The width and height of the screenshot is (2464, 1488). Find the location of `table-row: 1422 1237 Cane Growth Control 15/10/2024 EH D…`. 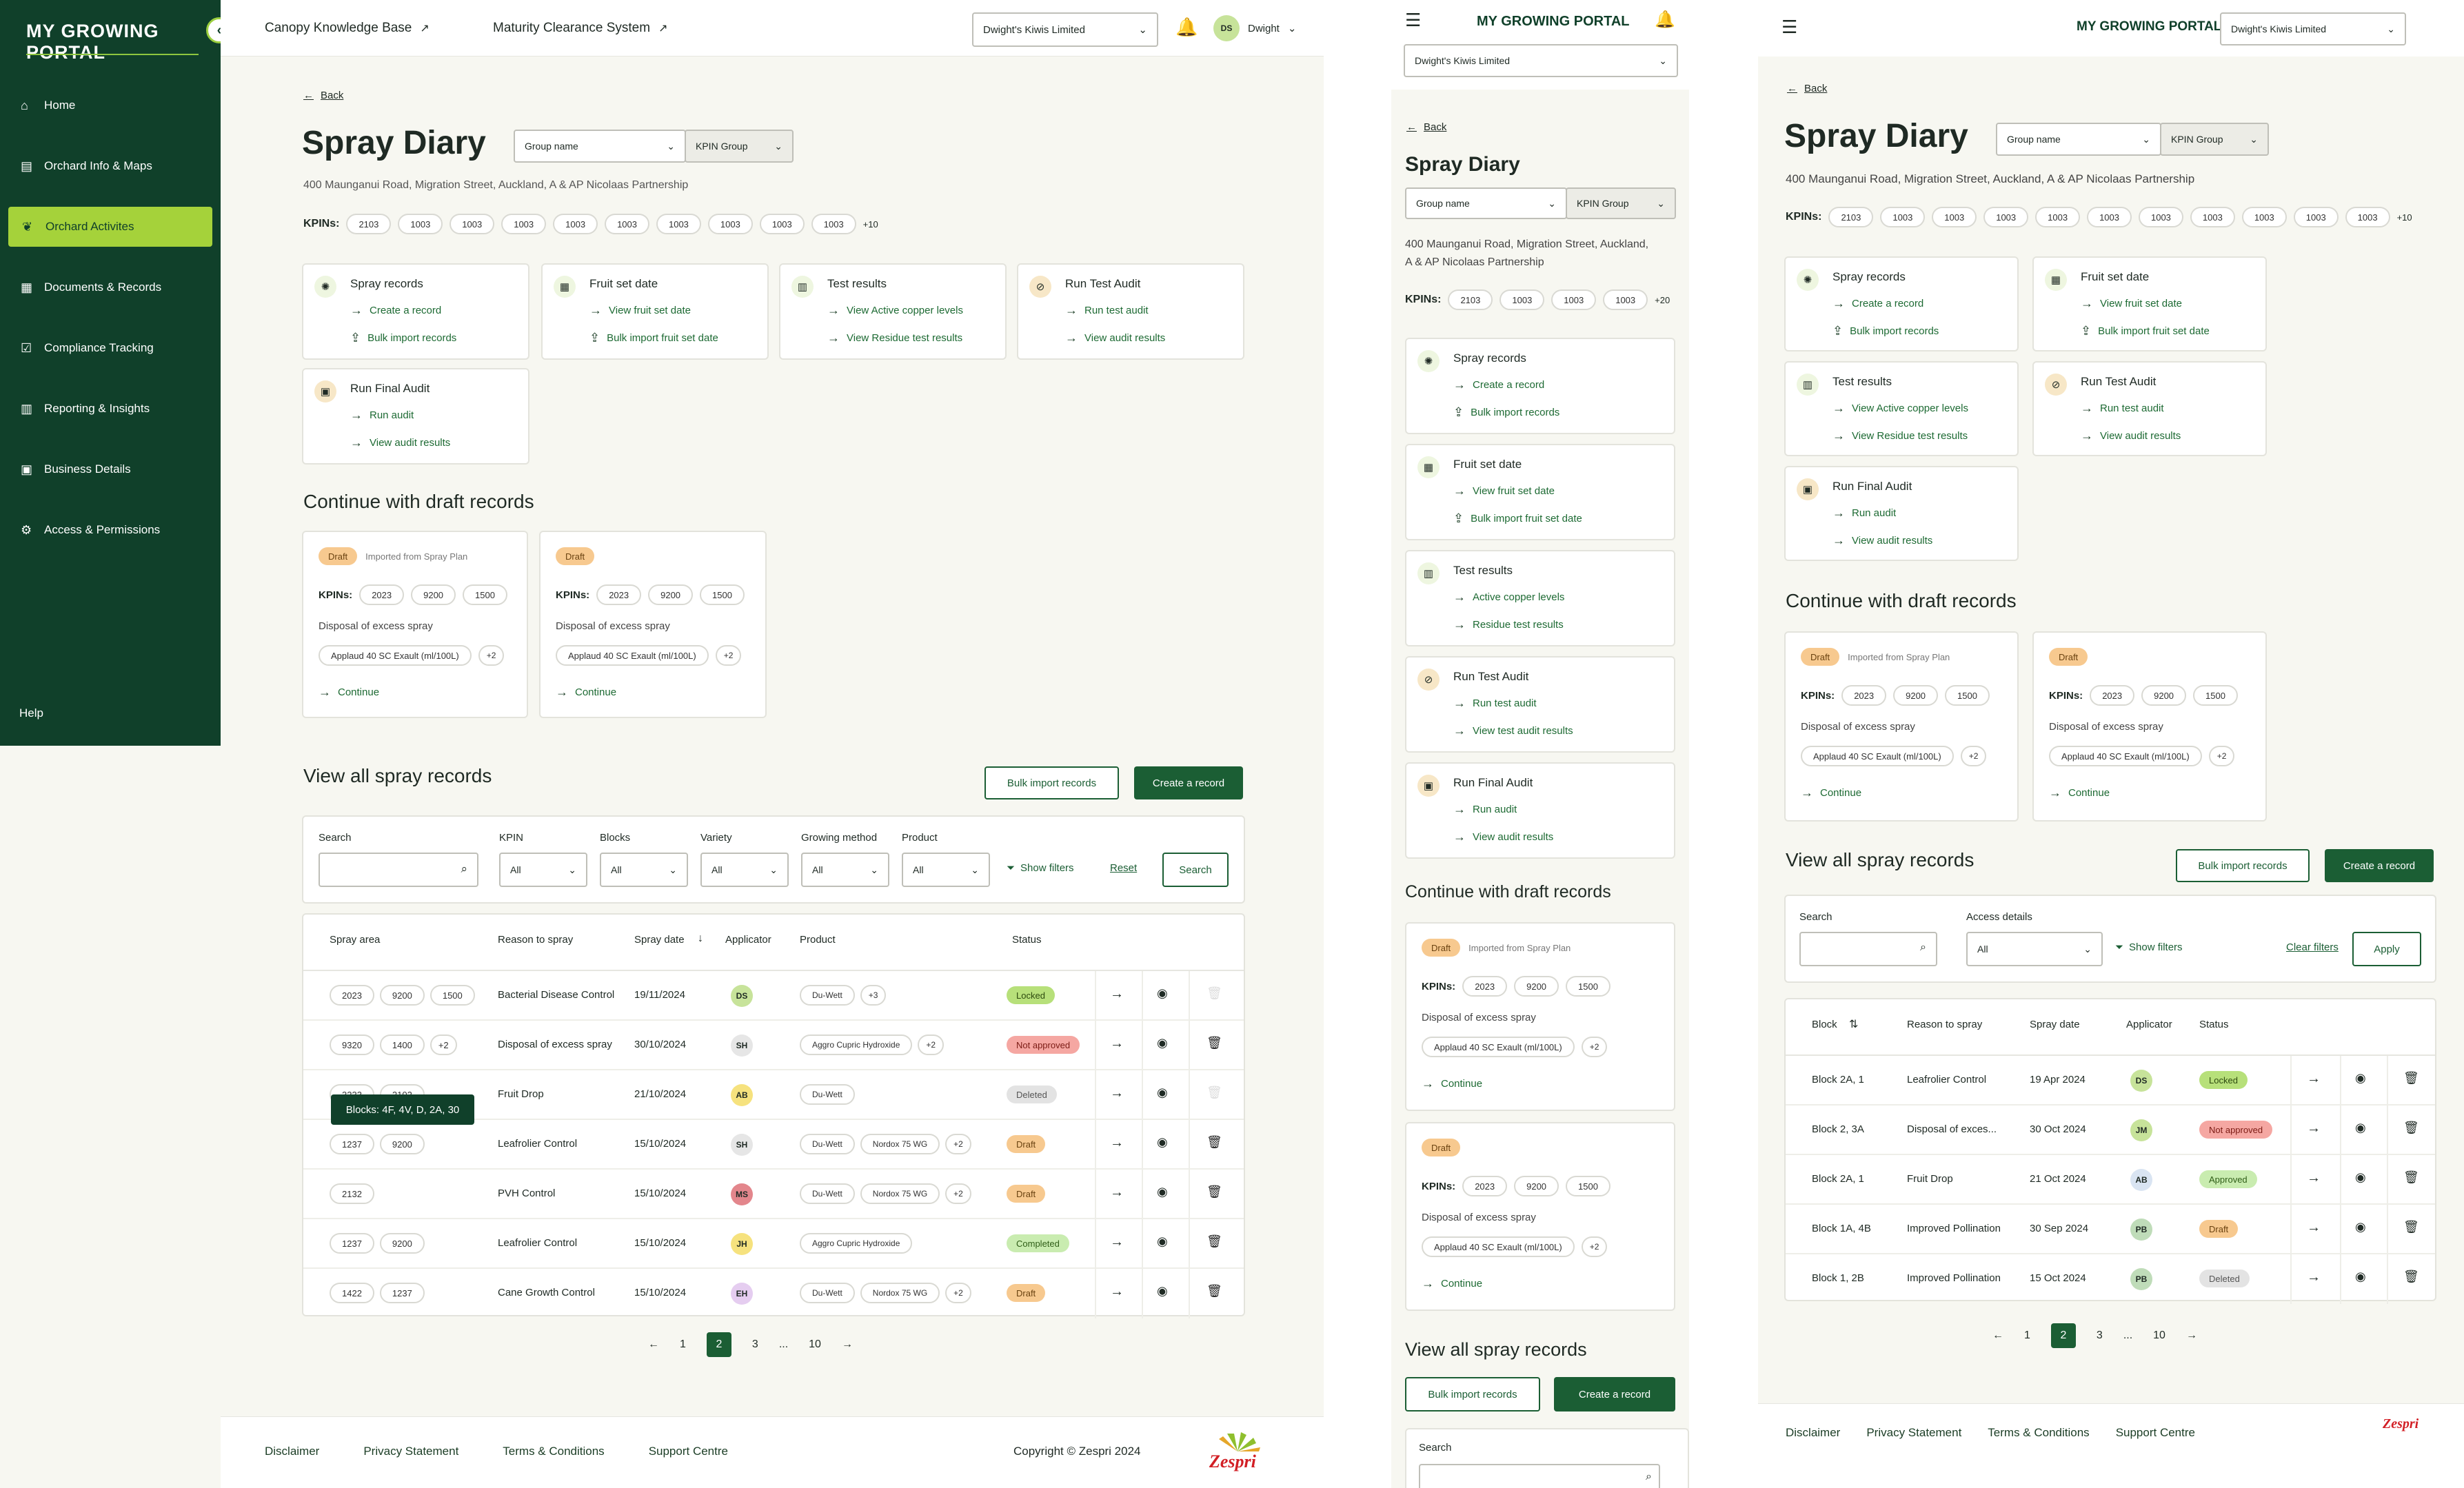

table-row: 1422 1237 Cane Growth Control 15/10/2024 EH D… is located at coordinates (773, 1293).